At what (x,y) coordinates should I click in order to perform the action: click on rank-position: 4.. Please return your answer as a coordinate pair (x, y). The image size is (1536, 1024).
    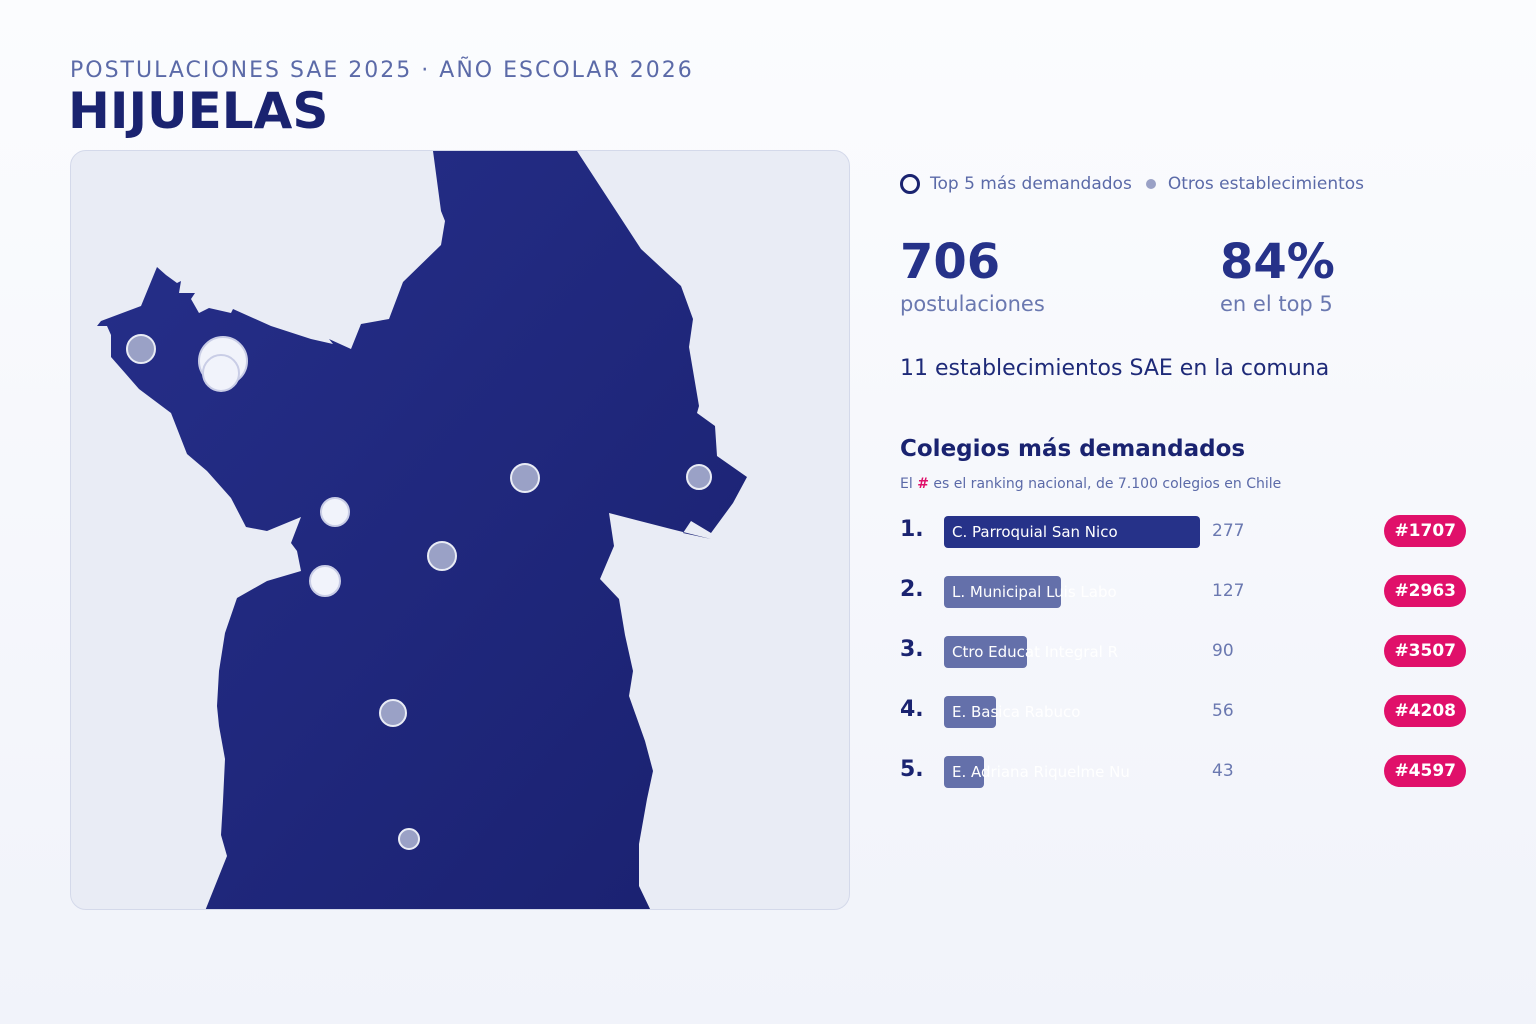
    Looking at the image, I should click on (912, 709).